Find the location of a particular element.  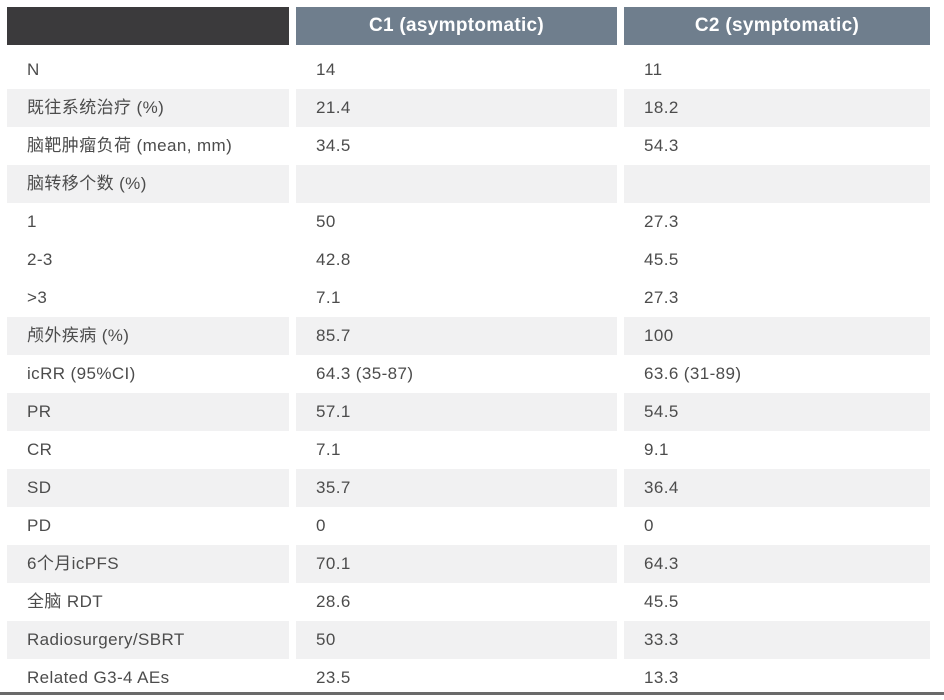

row-label: 6个月icPFS is located at coordinates (148, 564).